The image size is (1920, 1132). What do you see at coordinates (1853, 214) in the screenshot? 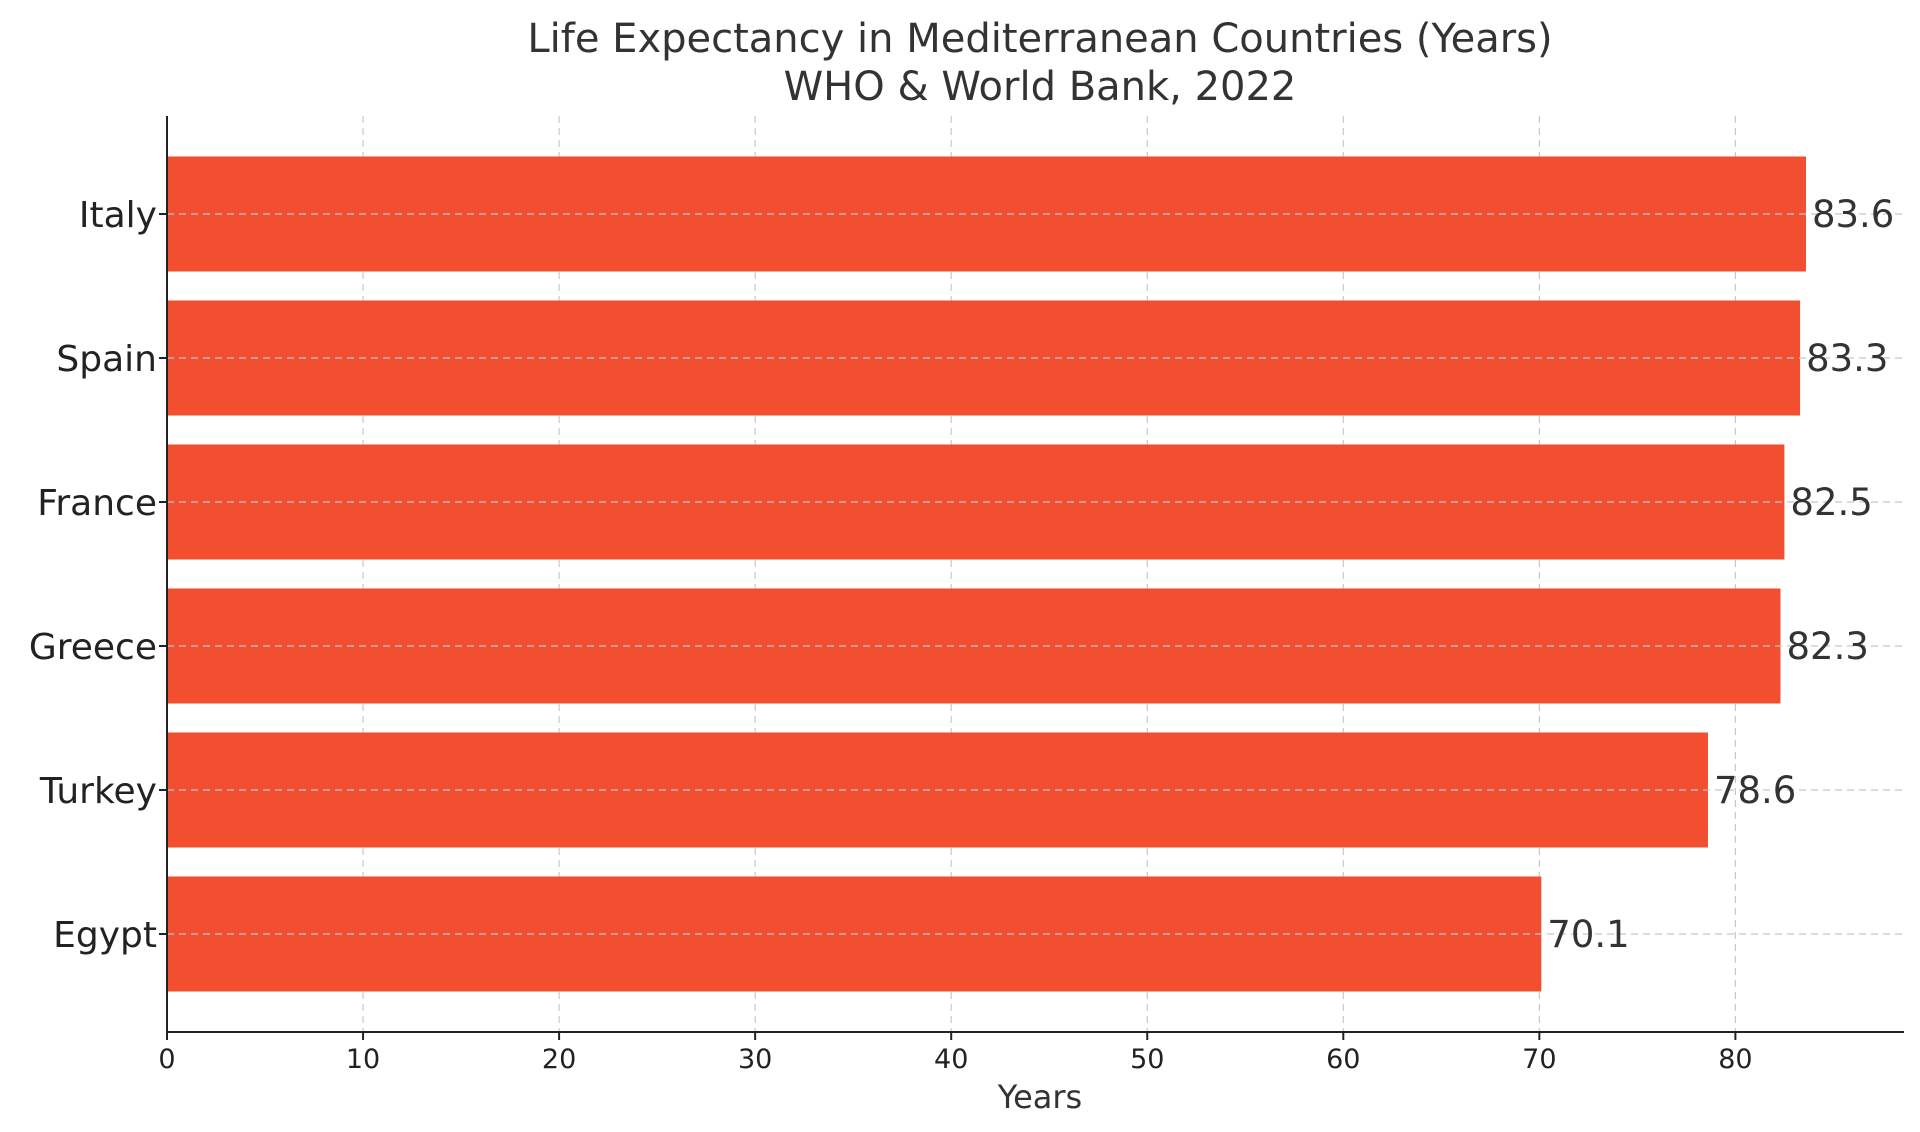
I see `value-label-italy: 83.6` at bounding box center [1853, 214].